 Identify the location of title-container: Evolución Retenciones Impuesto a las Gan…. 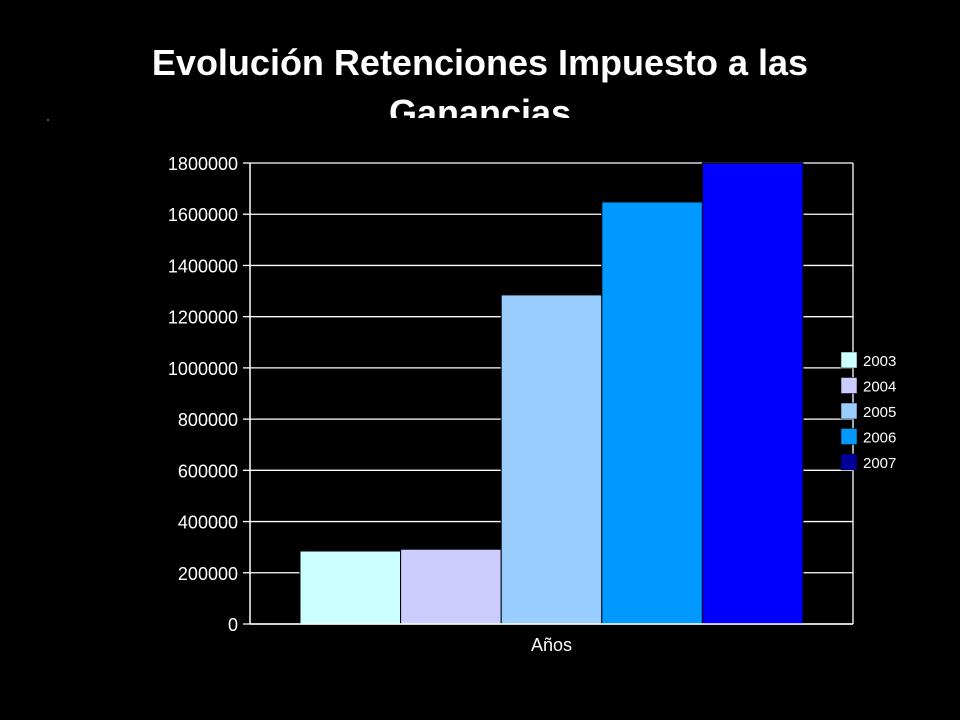
(480, 78).